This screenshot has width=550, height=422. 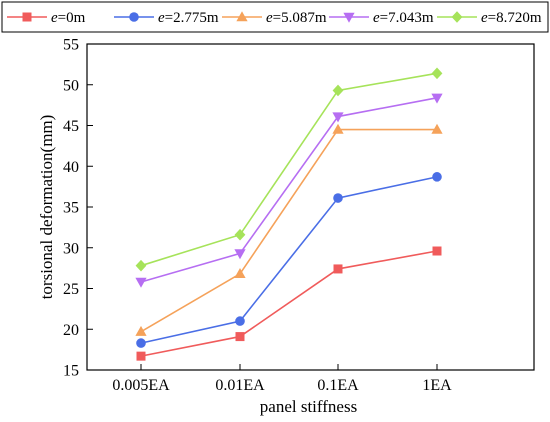 What do you see at coordinates (71, 85) in the screenshot?
I see `y-tick-label: 50` at bounding box center [71, 85].